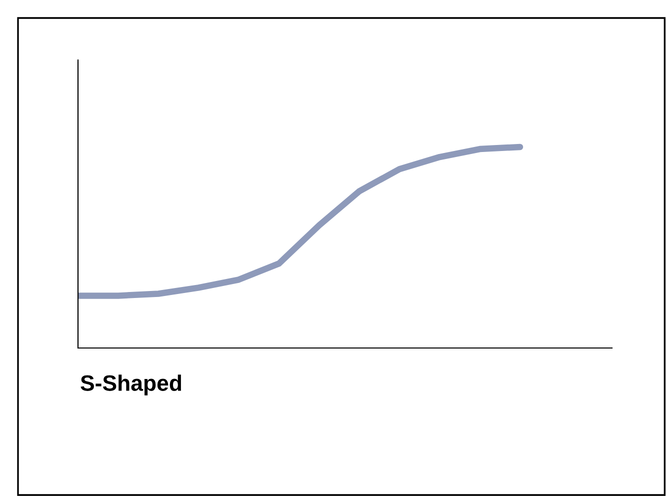  Describe the element at coordinates (131, 385) in the screenshot. I see `text: S-Shaped` at that location.